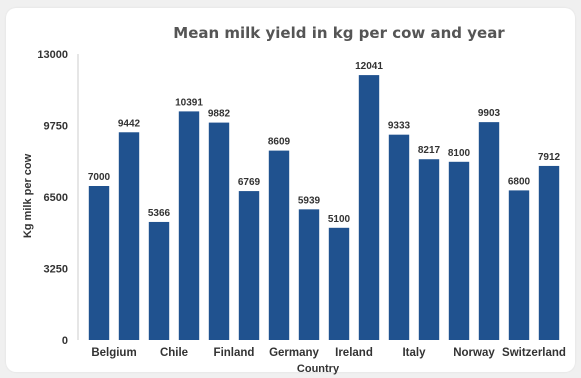 This screenshot has height=378, width=581. Describe the element at coordinates (28, 195) in the screenshot. I see `y-axis-label: Kg milk per cow` at that location.